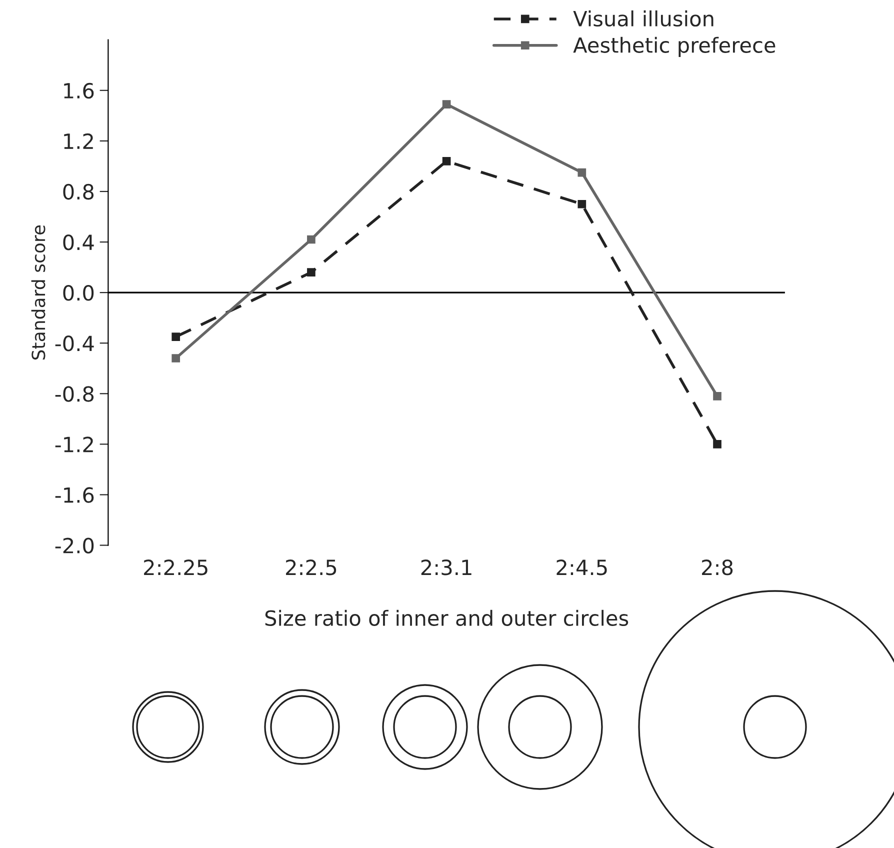 Image resolution: width=894 pixels, height=848 pixels. I want to click on x-axis-title: Size ratio of inner and outer circles, so click(446, 618).